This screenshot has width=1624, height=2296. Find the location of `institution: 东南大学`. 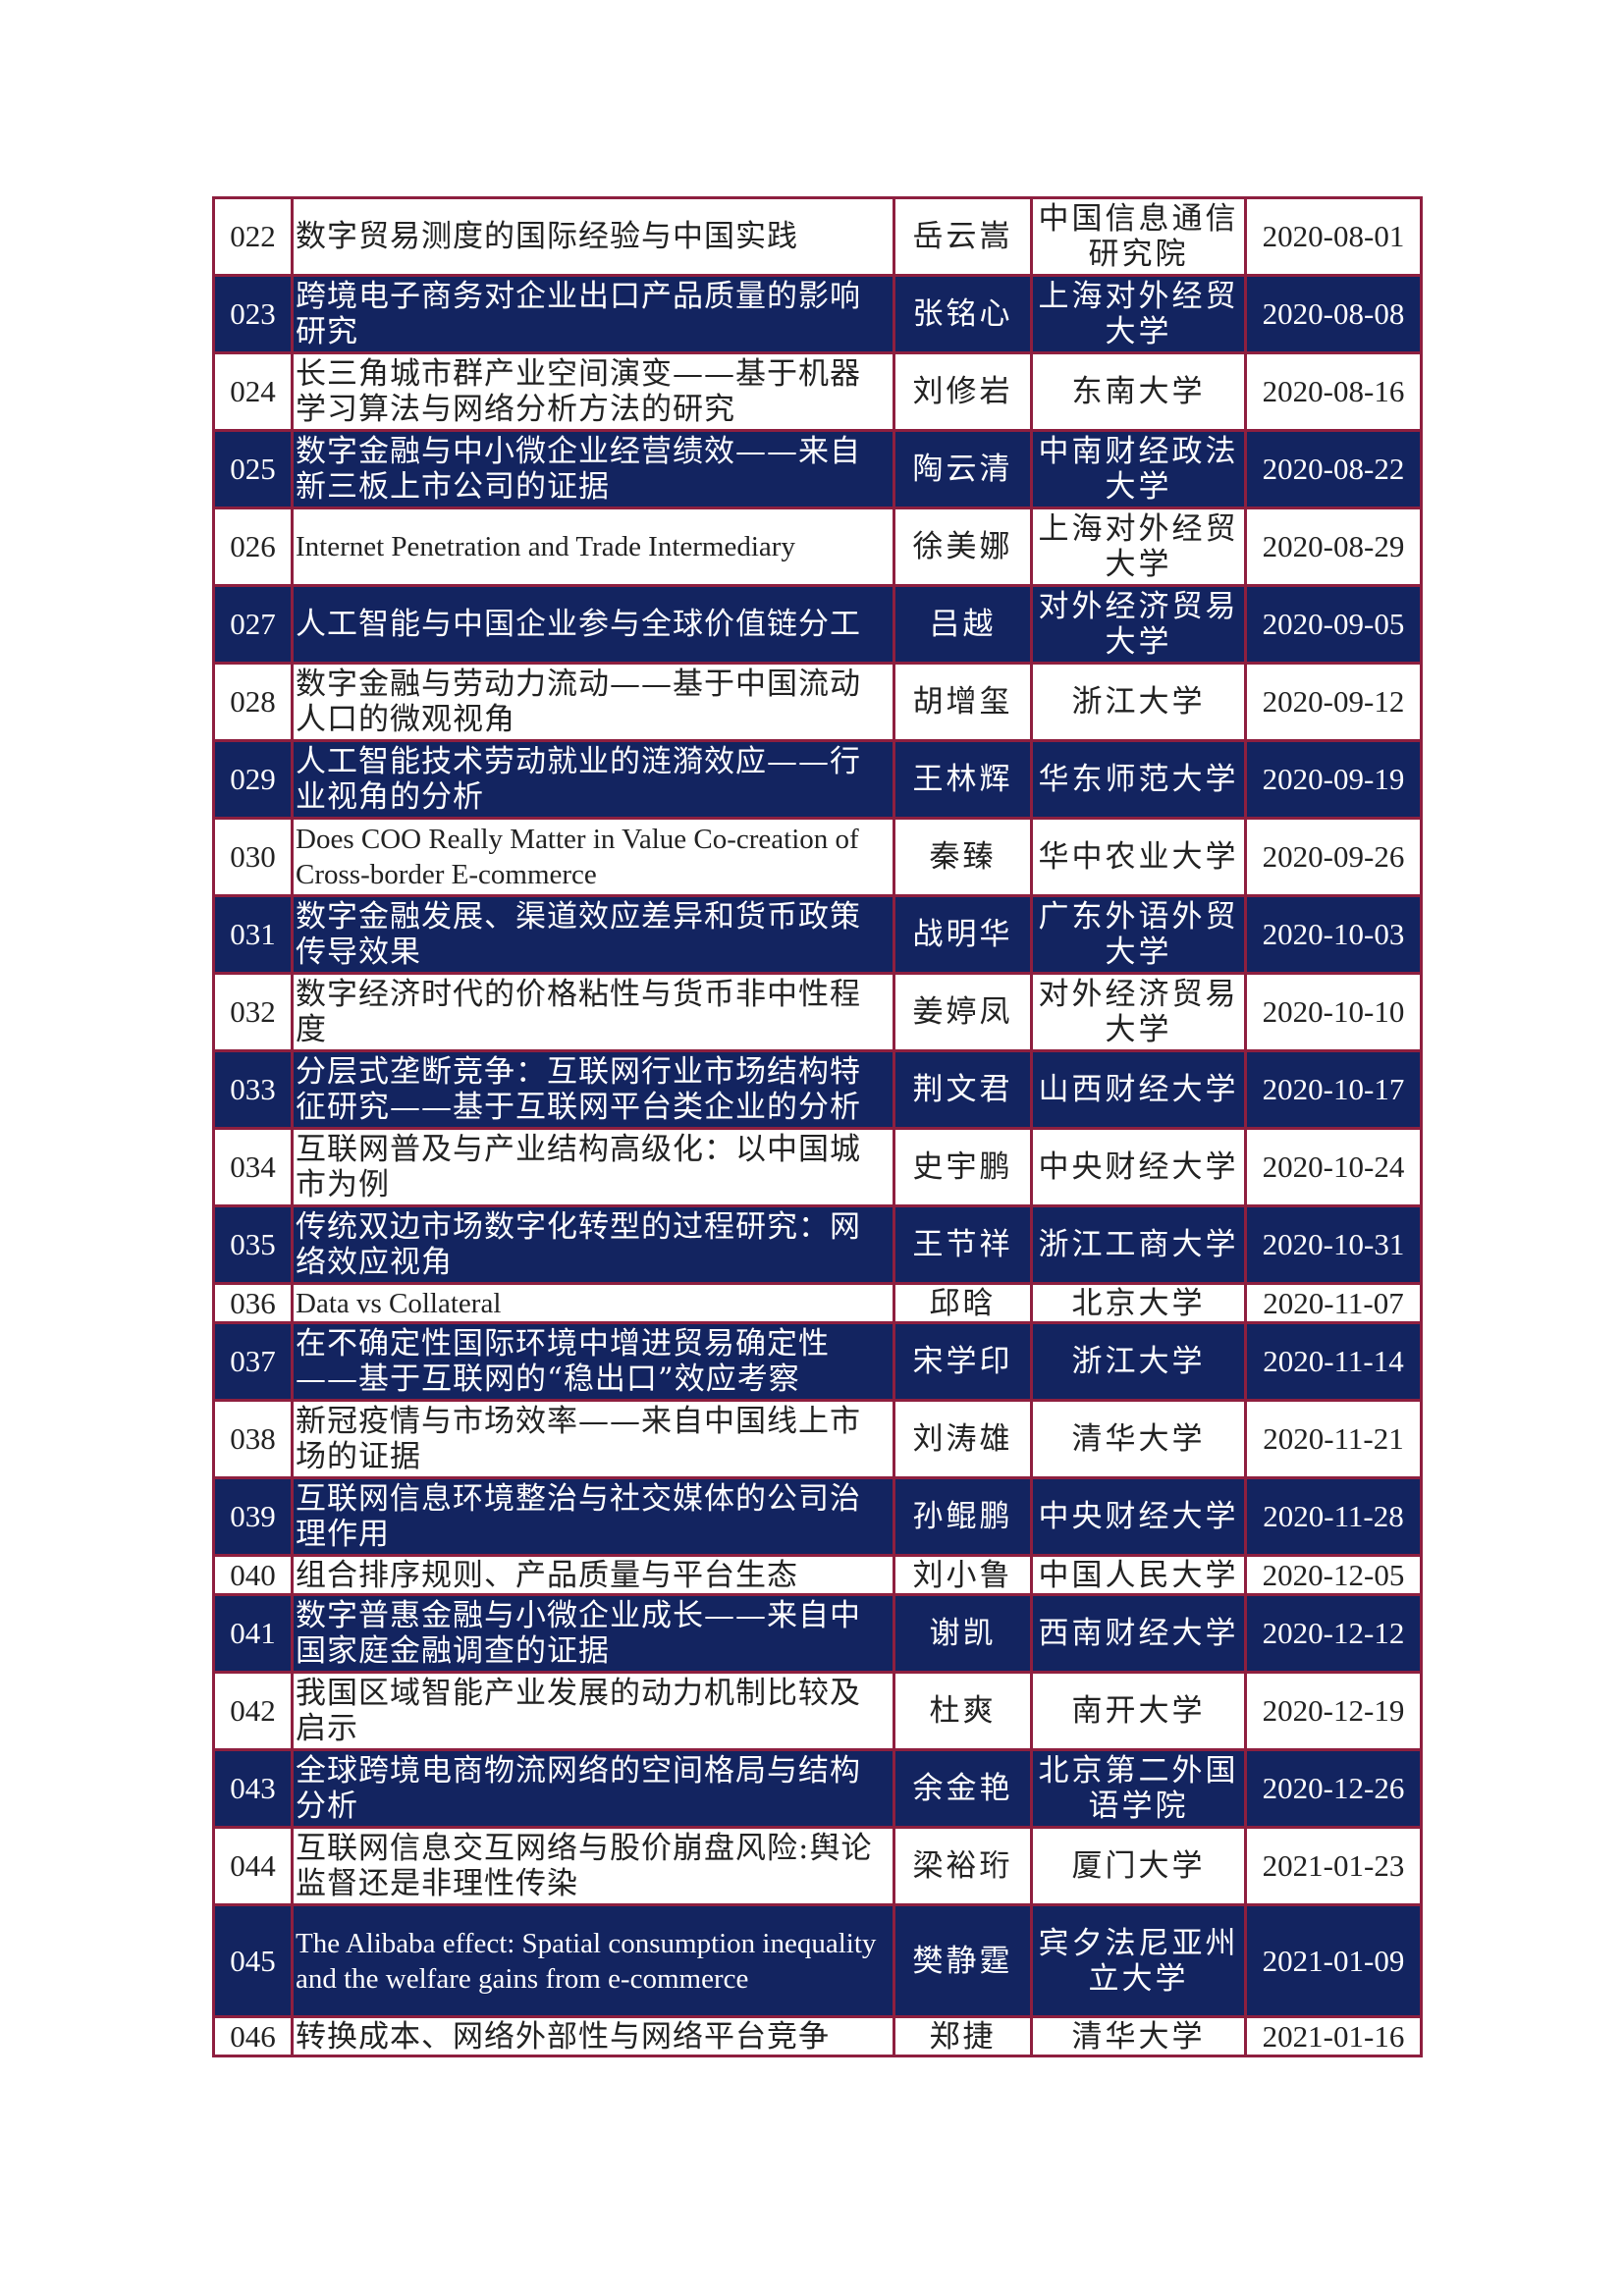

institution: 东南大学 is located at coordinates (1138, 391).